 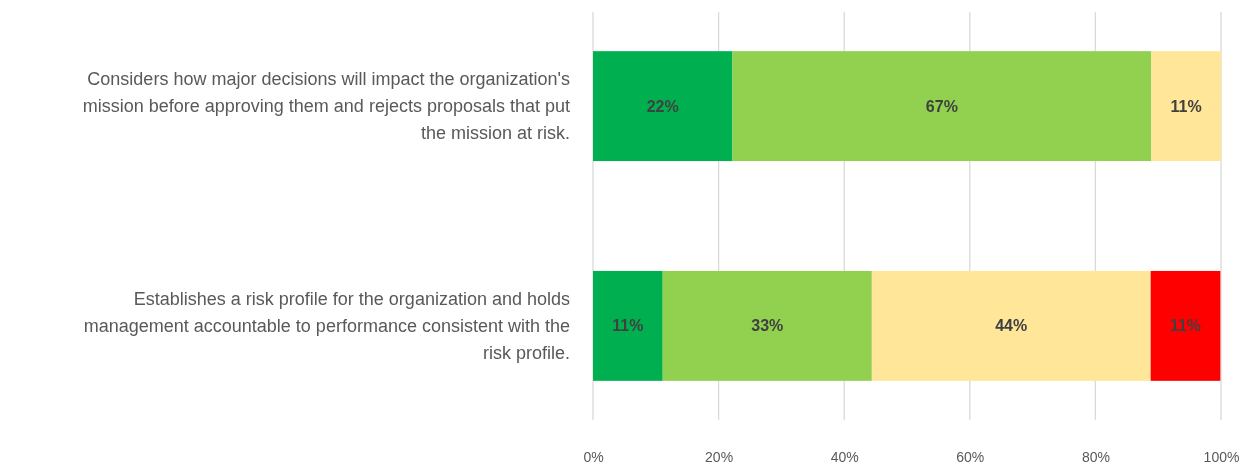 What do you see at coordinates (1221, 456) in the screenshot?
I see `x-tick-label: 100%` at bounding box center [1221, 456].